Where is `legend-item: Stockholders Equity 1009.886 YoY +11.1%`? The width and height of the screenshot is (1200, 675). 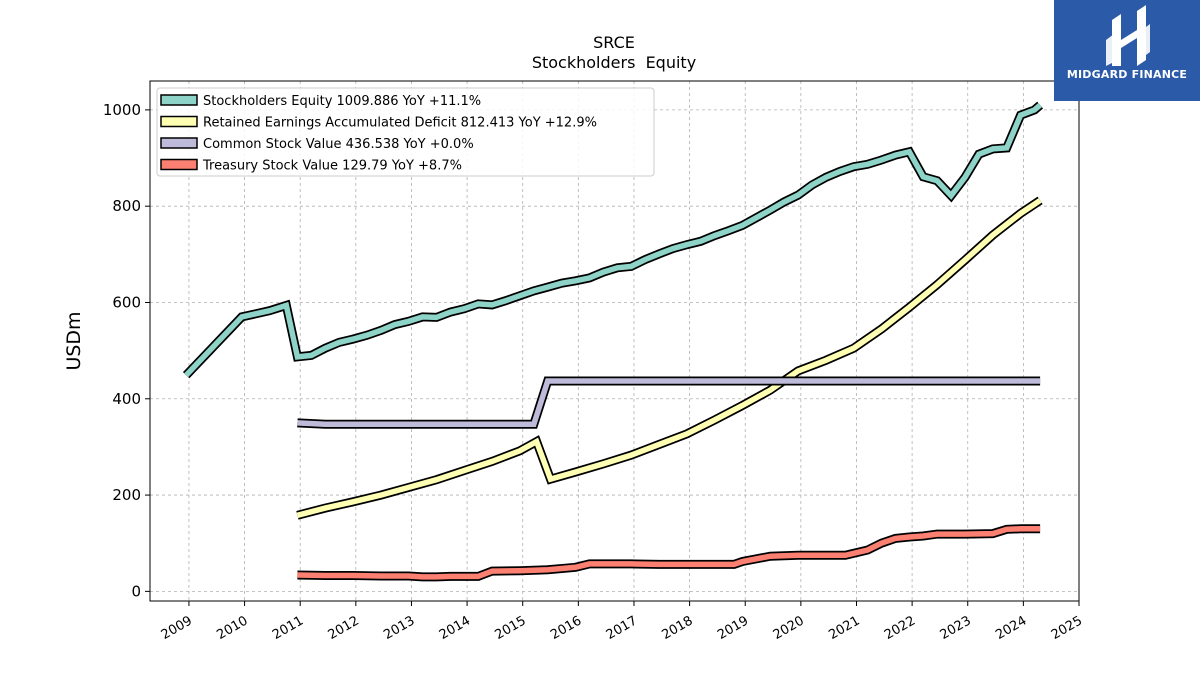 legend-item: Stockholders Equity 1009.886 YoY +11.1% is located at coordinates (320, 101).